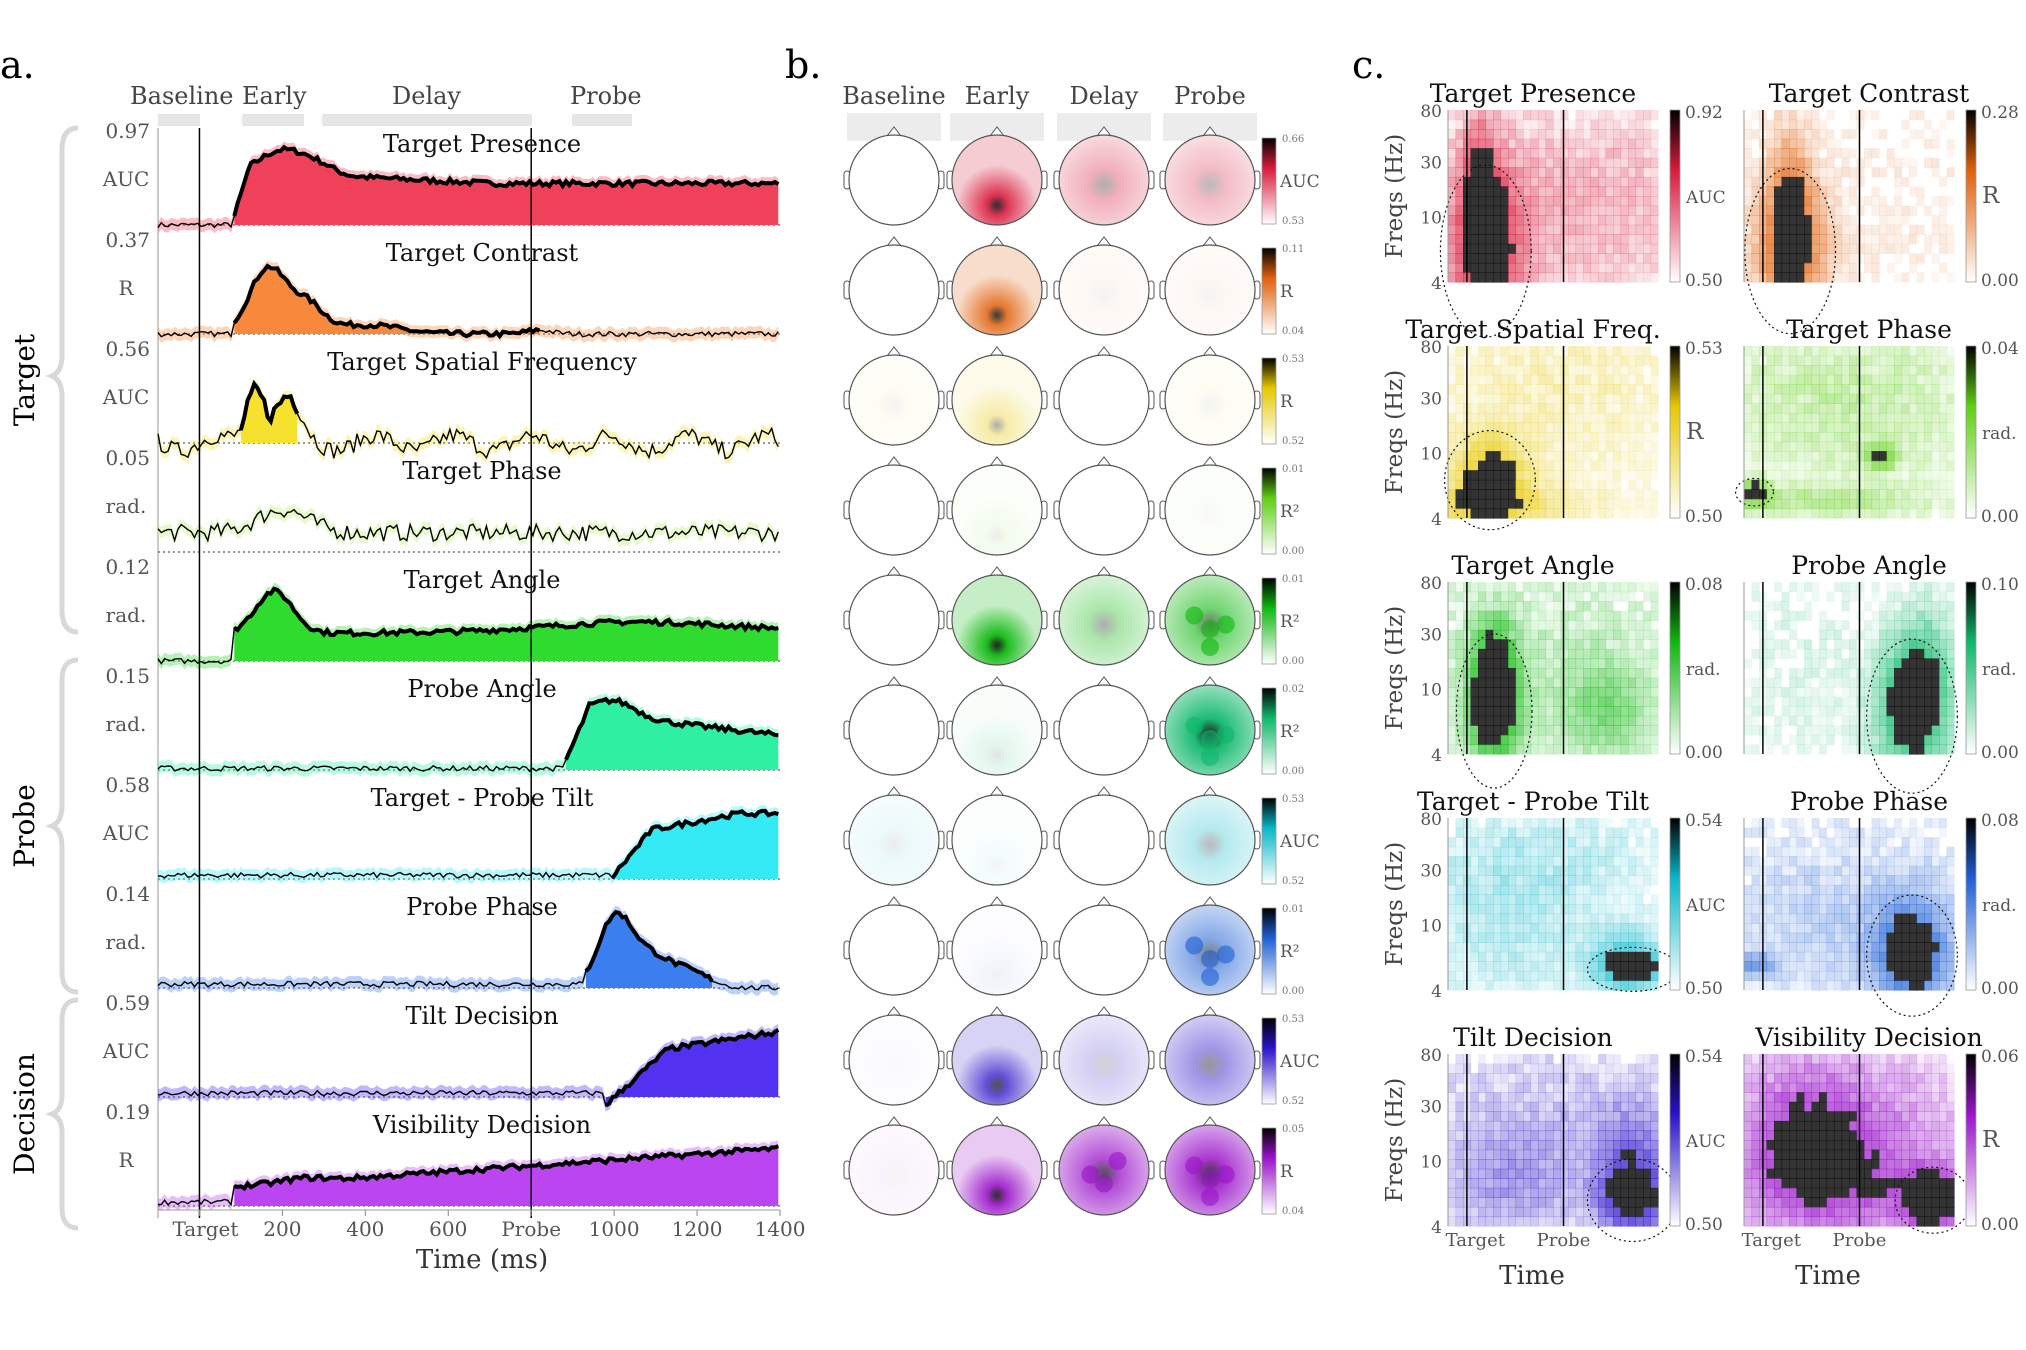 This screenshot has width=2026, height=1350. What do you see at coordinates (126, 615) in the screenshot?
I see `metric-label: rad.` at bounding box center [126, 615].